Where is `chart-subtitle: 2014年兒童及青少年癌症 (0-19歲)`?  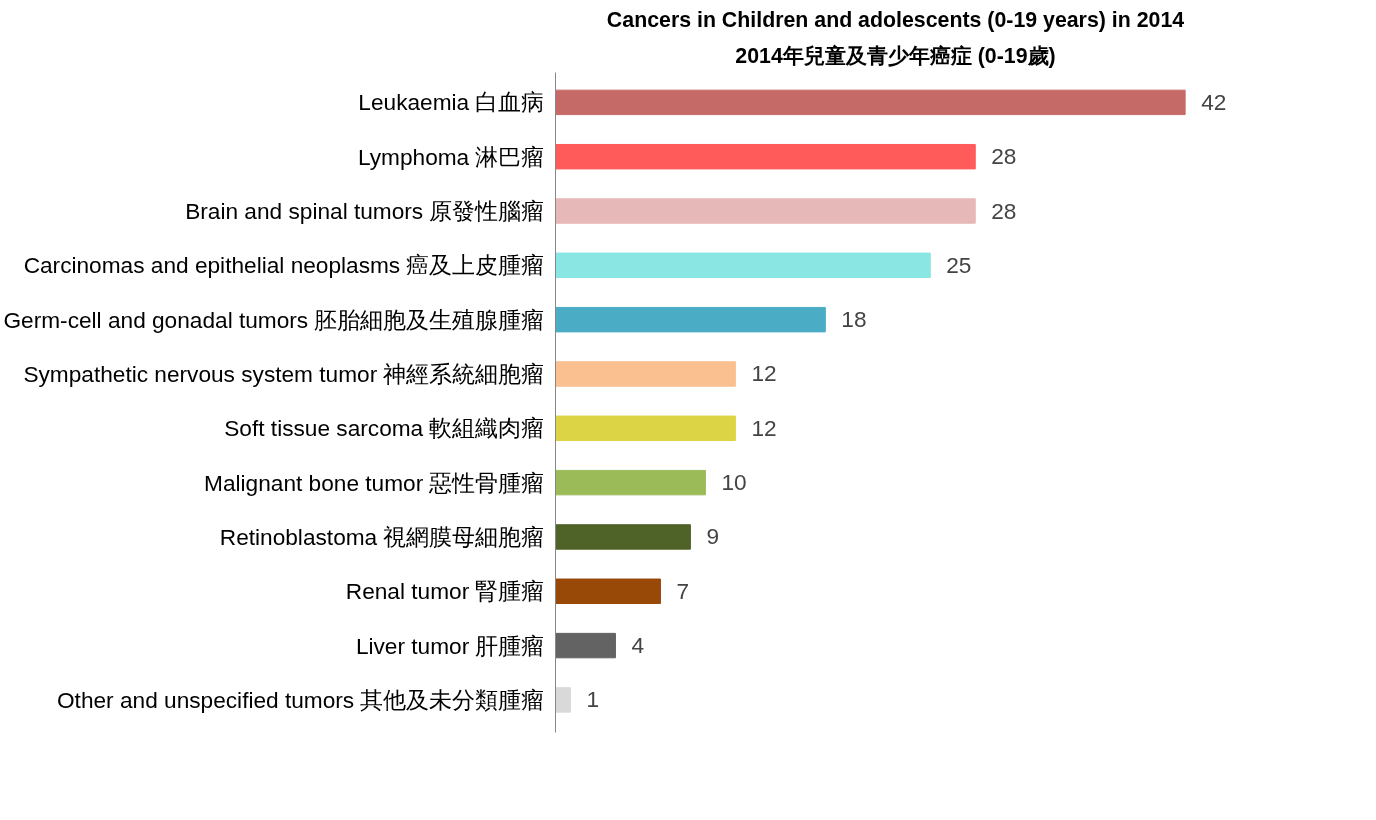 chart-subtitle: 2014年兒童及青少年癌症 (0-19歲) is located at coordinates (895, 55).